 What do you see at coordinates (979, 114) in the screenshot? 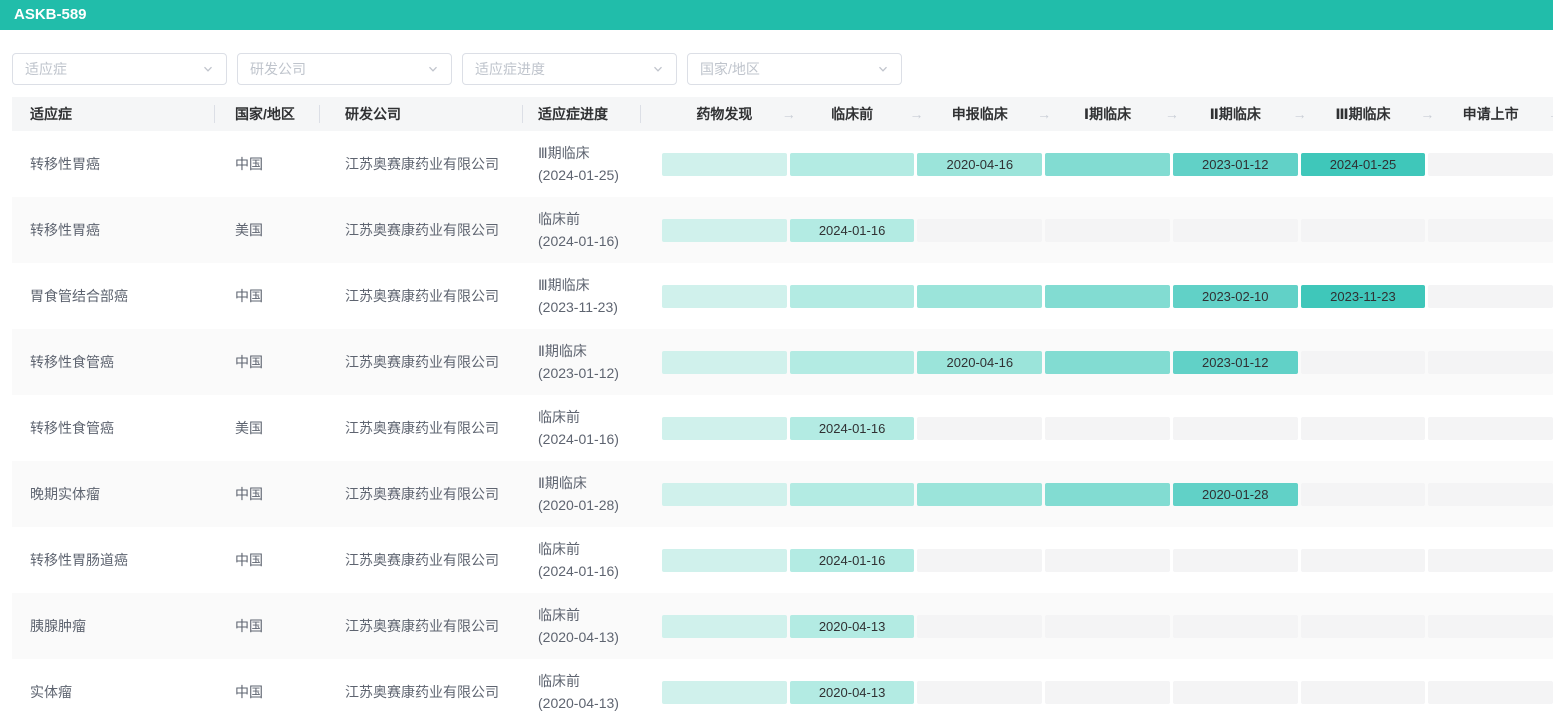
I see `stage-col-header-label: 申报临床` at bounding box center [979, 114].